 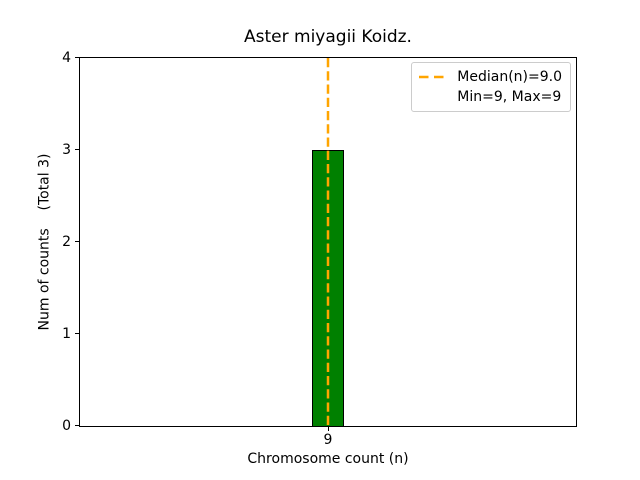 What do you see at coordinates (434, 77) in the screenshot?
I see `dashed-line-icon` at bounding box center [434, 77].